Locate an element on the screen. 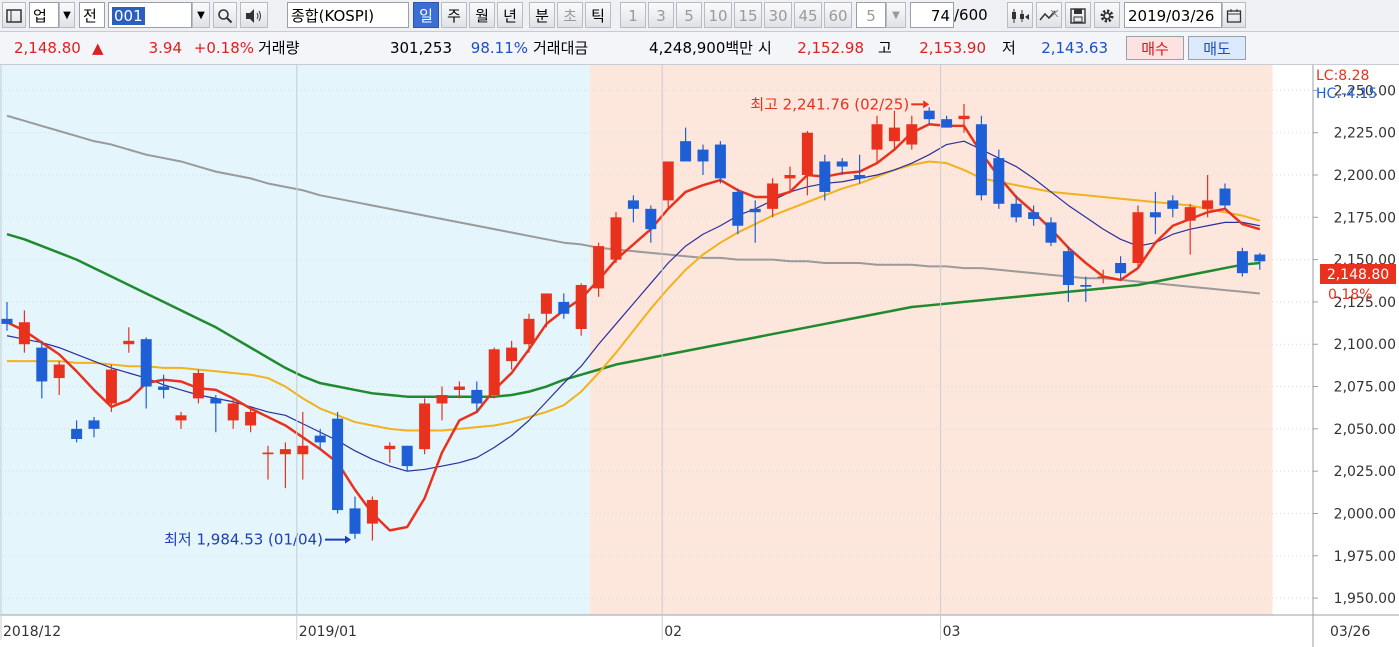 The image size is (1399, 647). period-year: 년 is located at coordinates (510, 15).